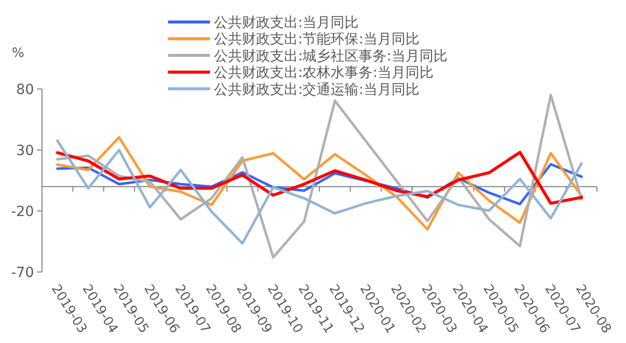 The width and height of the screenshot is (626, 343). I want to click on y-tick-label: 80, so click(25, 90).